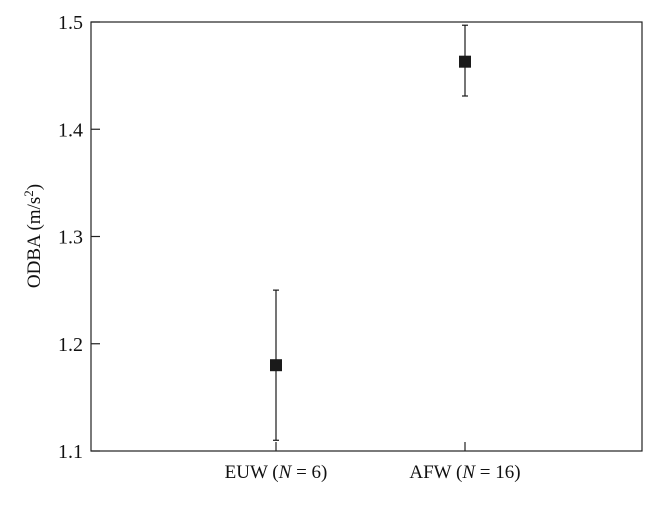  I want to click on y-tick-label: 1.3, so click(70, 238).